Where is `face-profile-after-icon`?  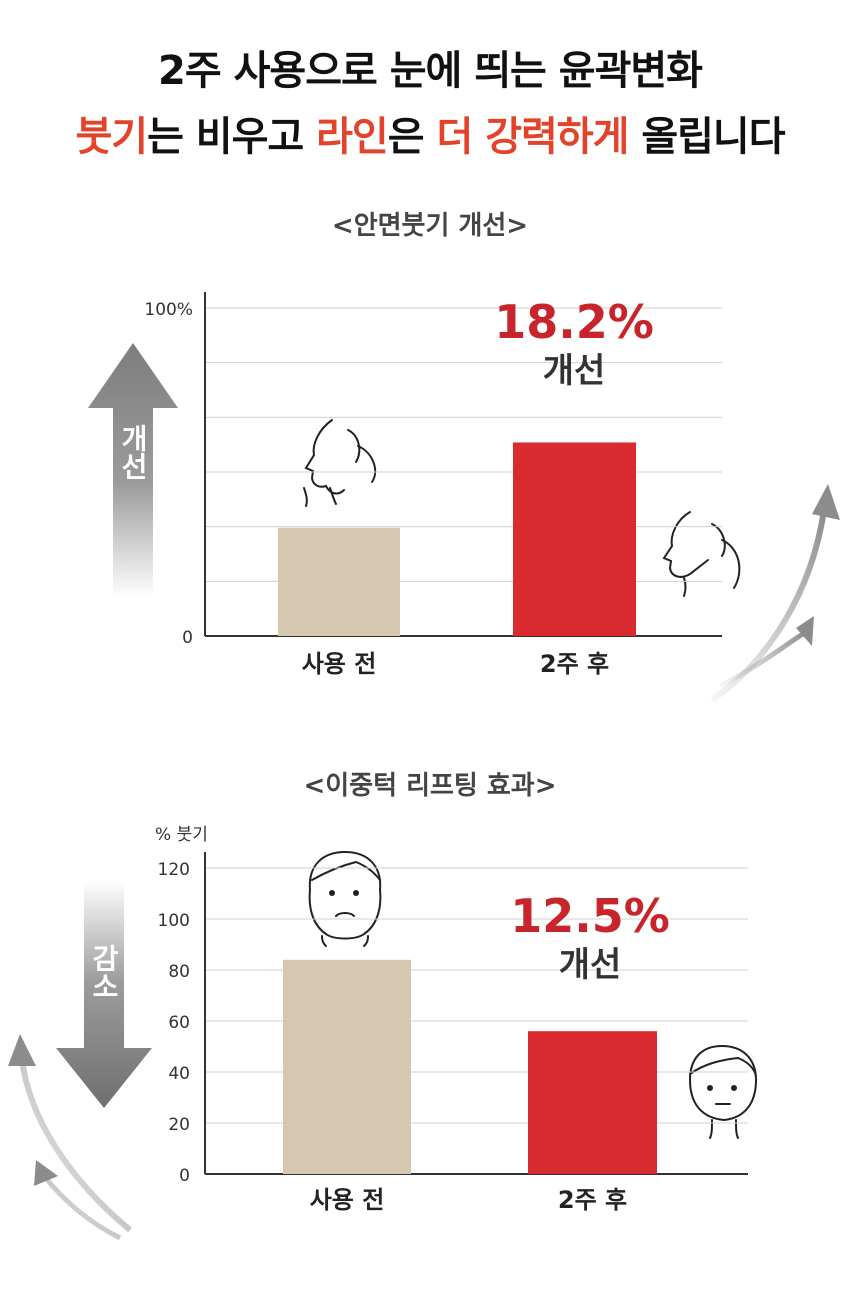 face-profile-after-icon is located at coordinates (701, 554).